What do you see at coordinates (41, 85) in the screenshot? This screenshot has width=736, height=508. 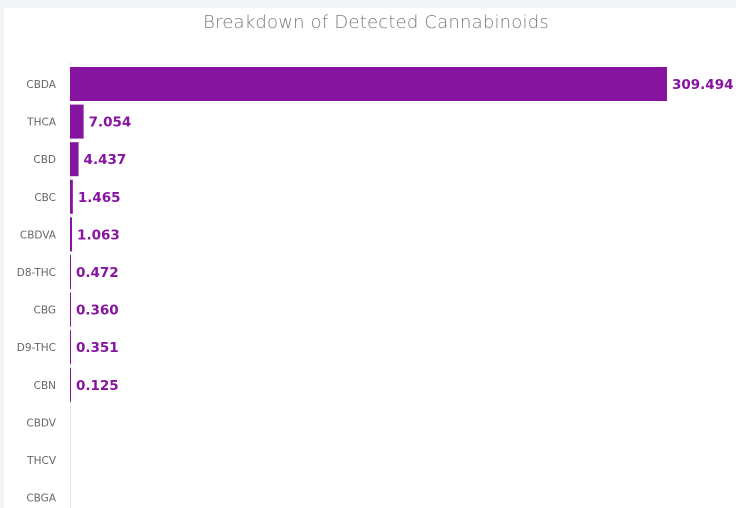 I see `category-label: CBDA` at bounding box center [41, 85].